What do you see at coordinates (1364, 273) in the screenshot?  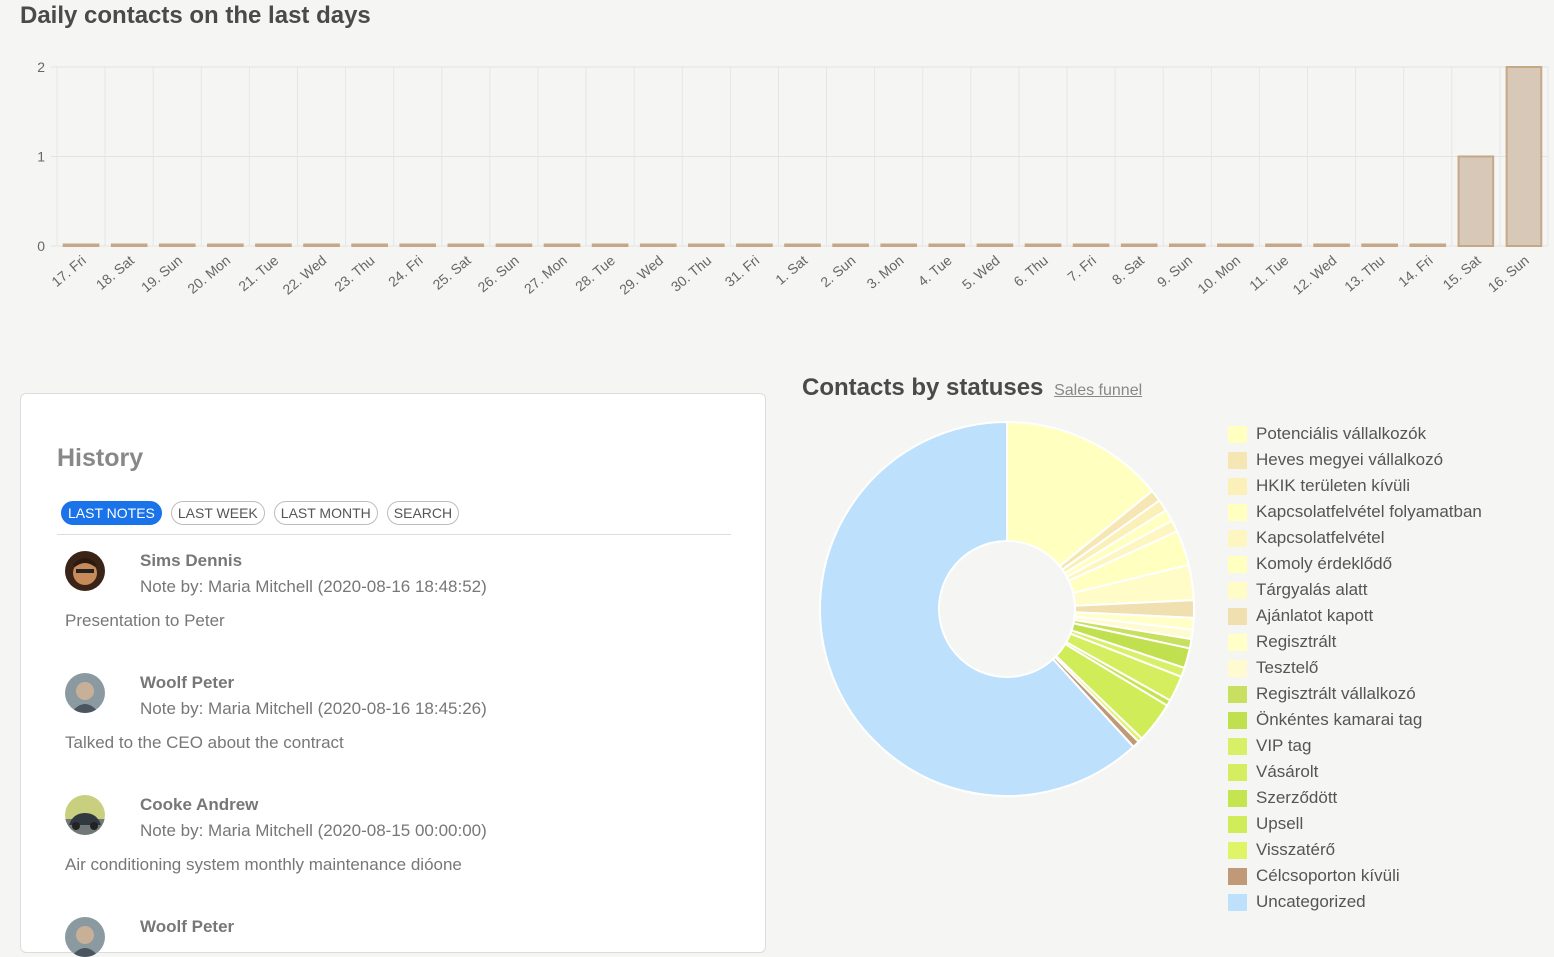 I see `x-tick-label: 13. Thu` at bounding box center [1364, 273].